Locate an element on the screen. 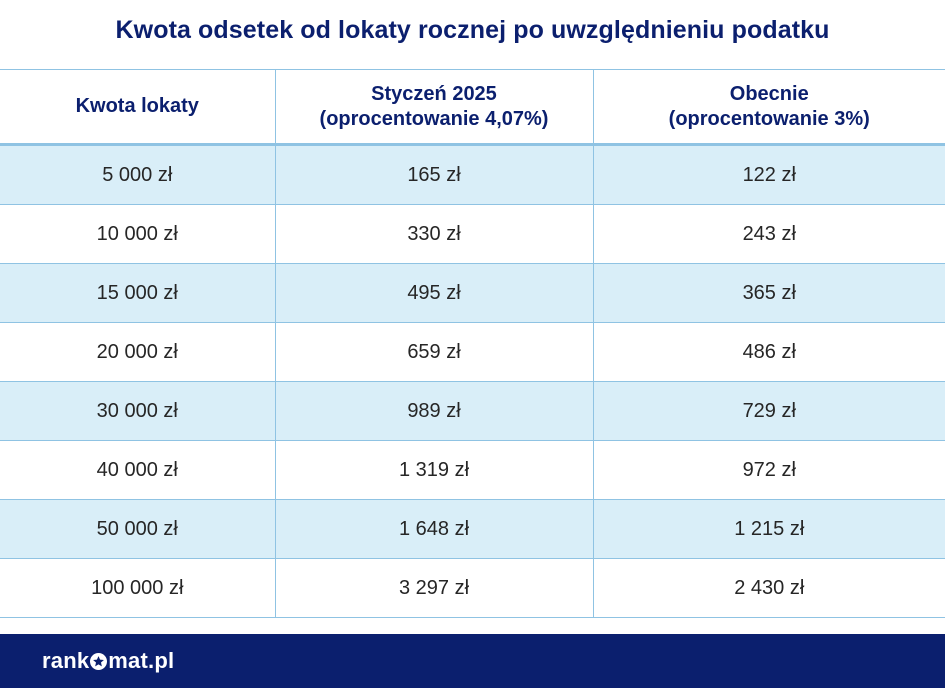 This screenshot has height=688, width=945. current-interest-cell: 2 430 zł is located at coordinates (768, 588).